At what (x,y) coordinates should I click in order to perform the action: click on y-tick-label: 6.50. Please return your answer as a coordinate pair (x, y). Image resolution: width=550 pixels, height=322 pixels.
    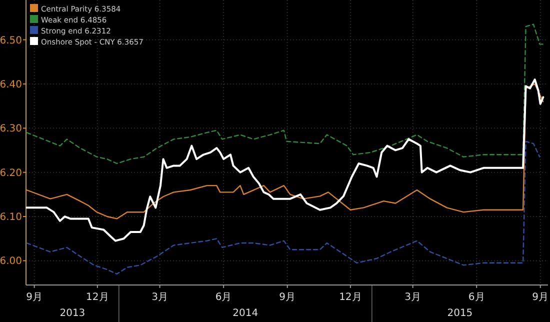
    Looking at the image, I should click on (11, 40).